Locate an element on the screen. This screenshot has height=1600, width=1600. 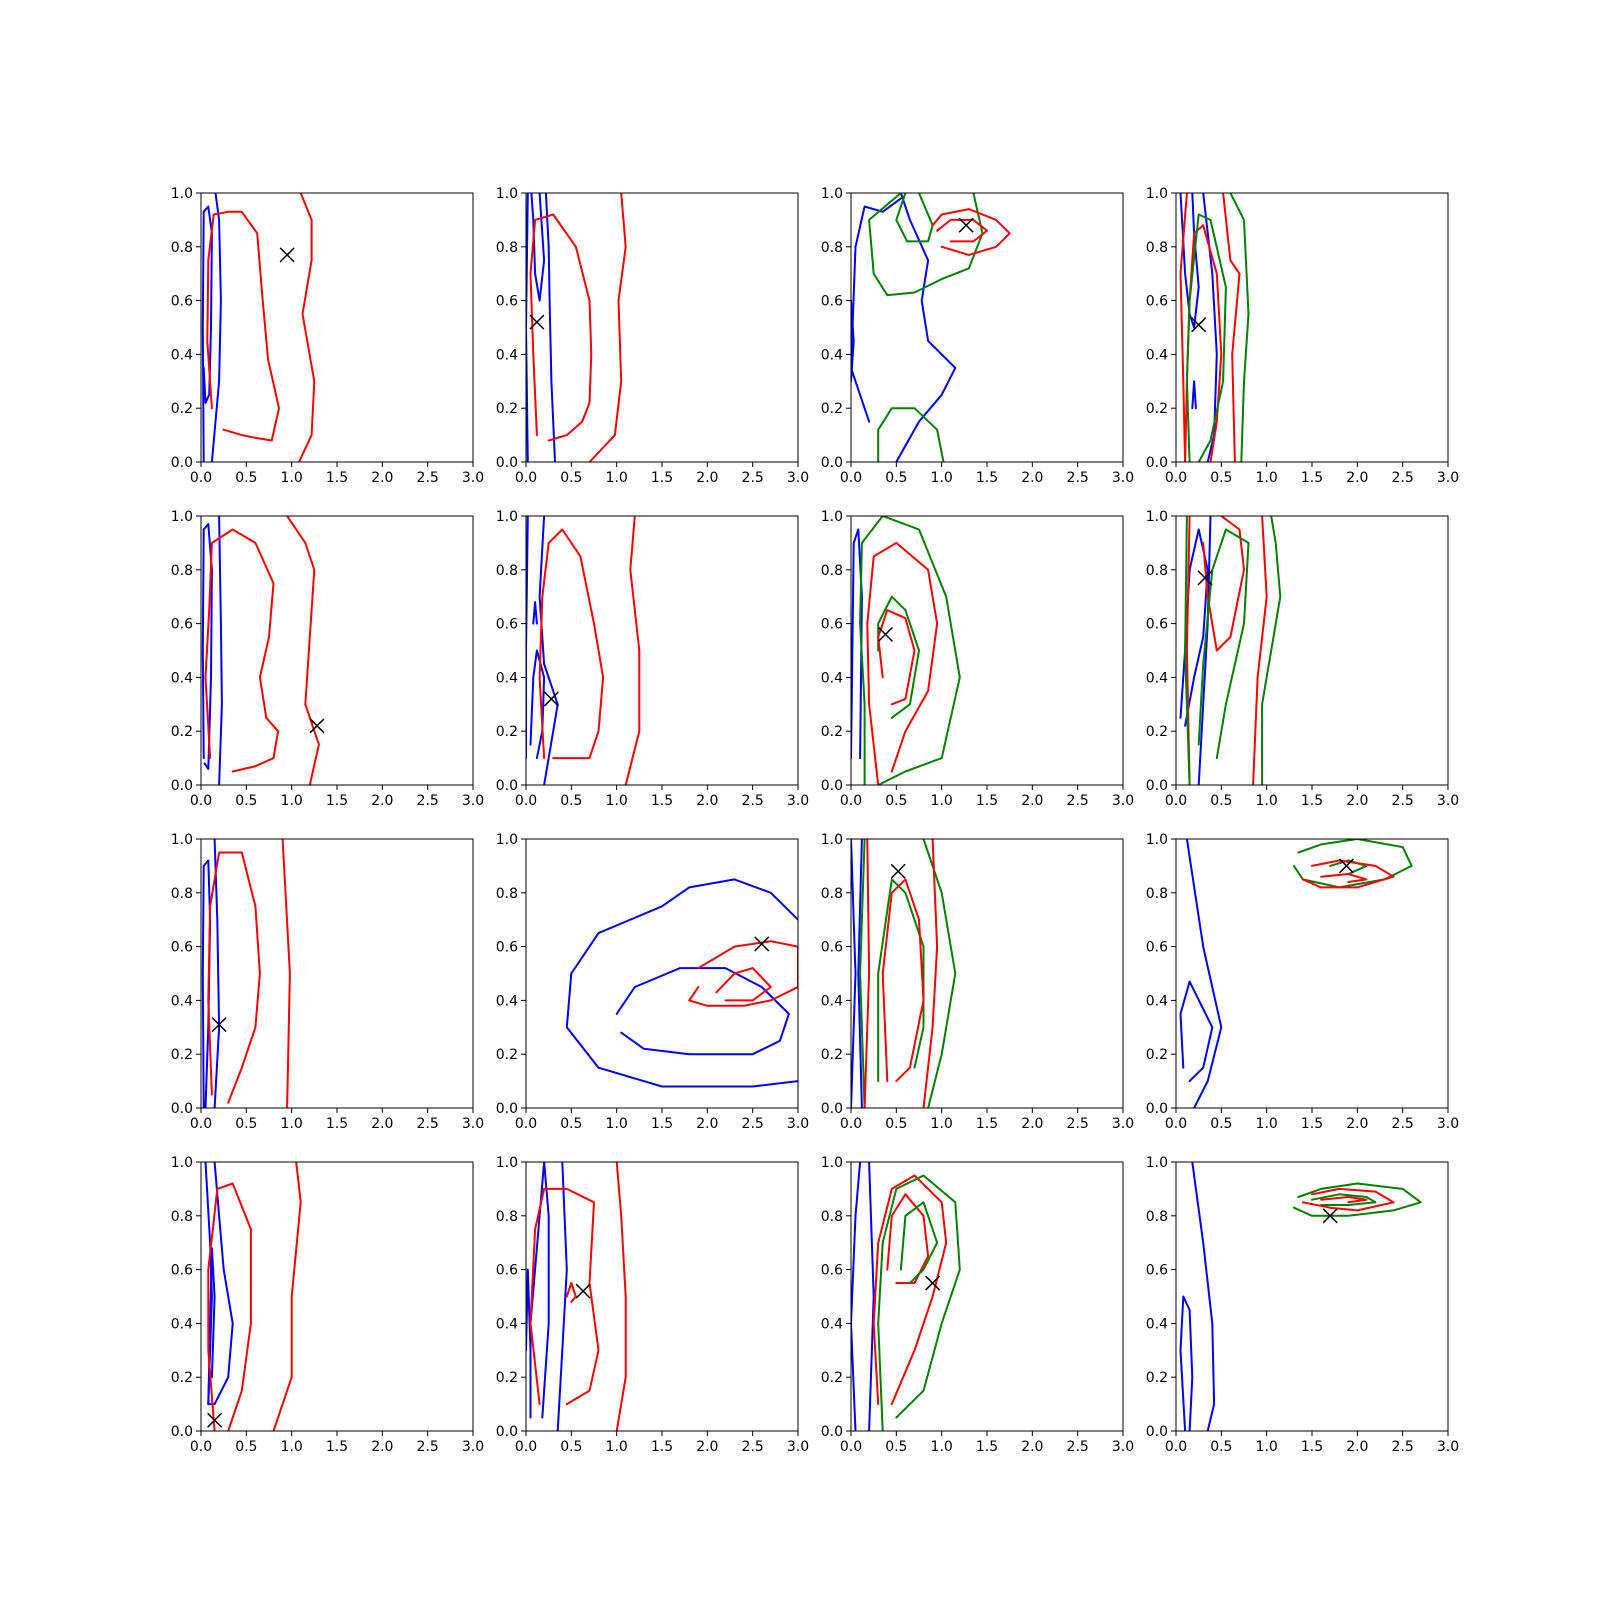
subplot-0-2: 0.0 0.5 1.0 1.5 2.0 2.5 3.0 0.0 0.2 0.4 0.6 0.8 1.0 is located at coordinates (977, 336).